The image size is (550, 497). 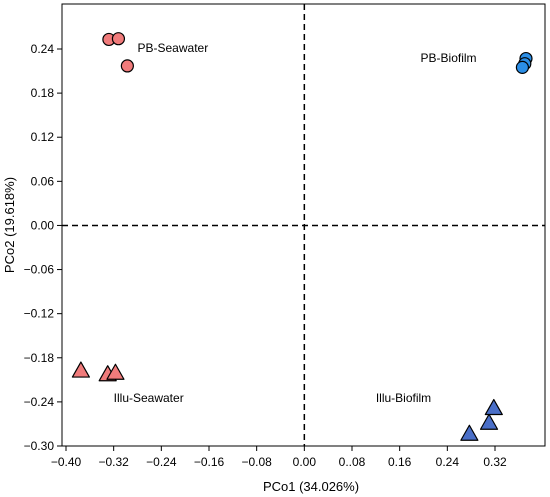 I want to click on x-tick-label: −0.08, so click(x=256, y=462).